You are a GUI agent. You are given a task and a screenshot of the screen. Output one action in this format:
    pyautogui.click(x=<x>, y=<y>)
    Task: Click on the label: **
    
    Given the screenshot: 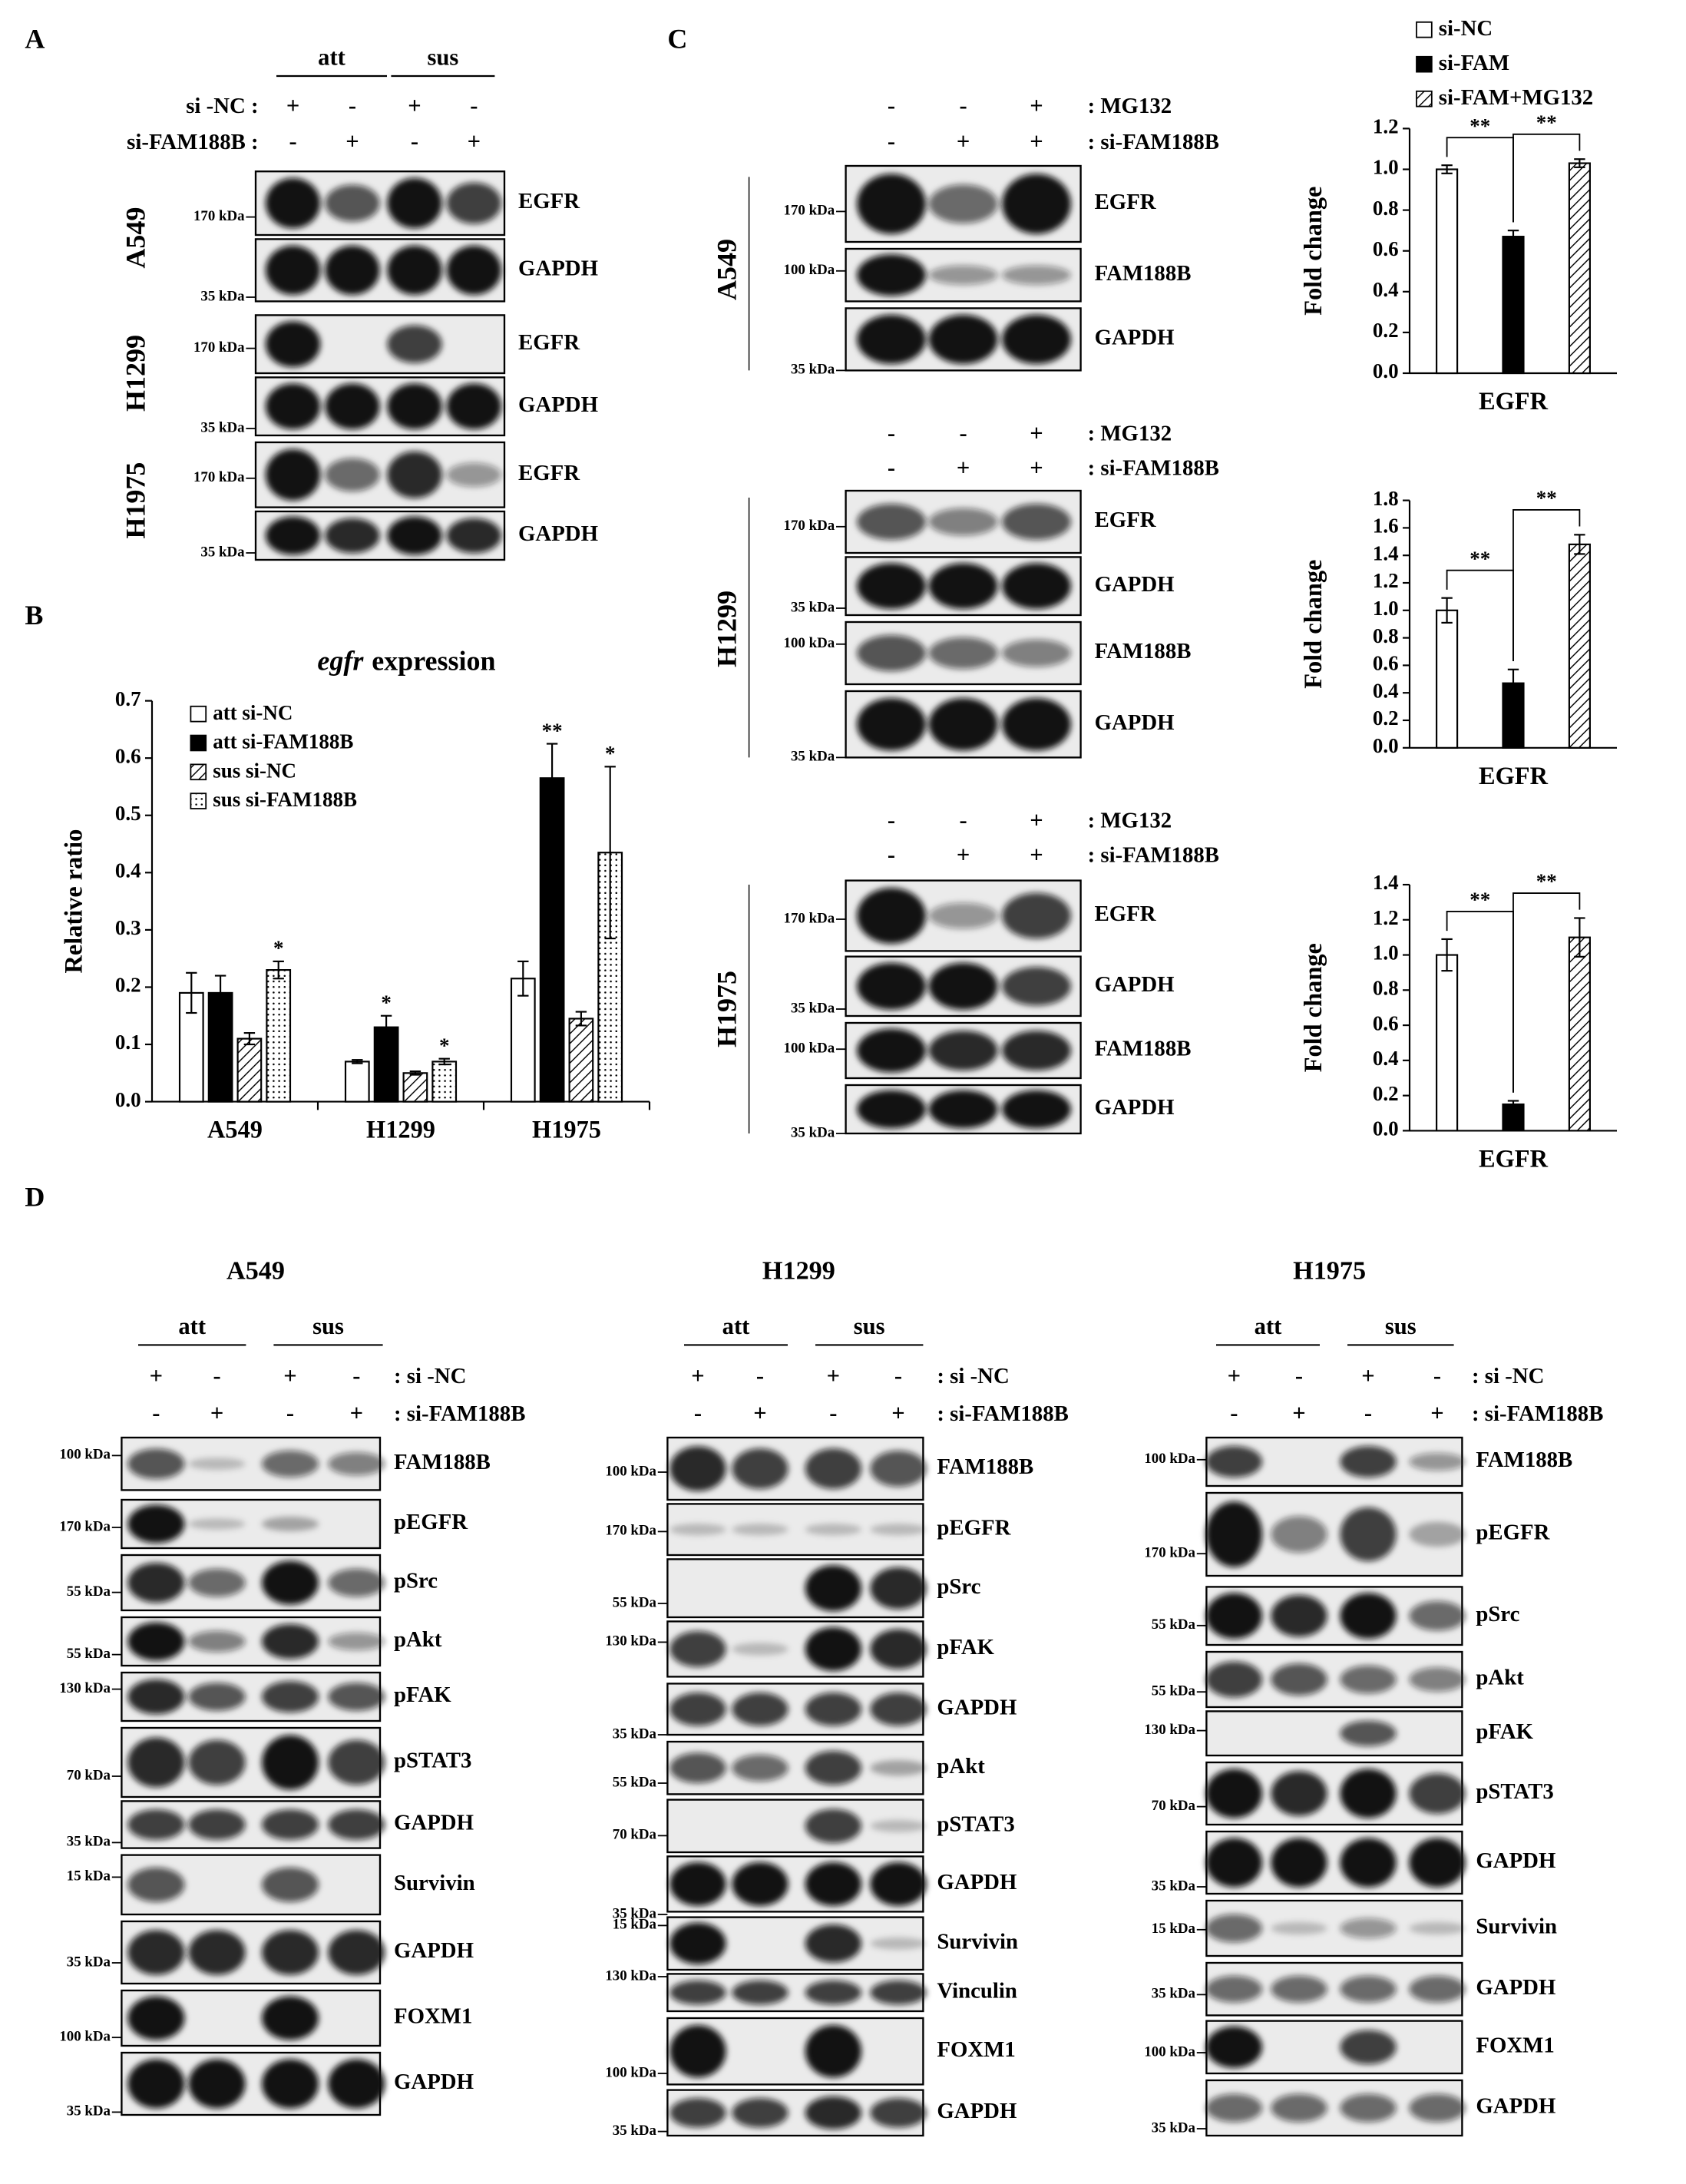 What is the action you would take?
    pyautogui.click(x=1479, y=558)
    